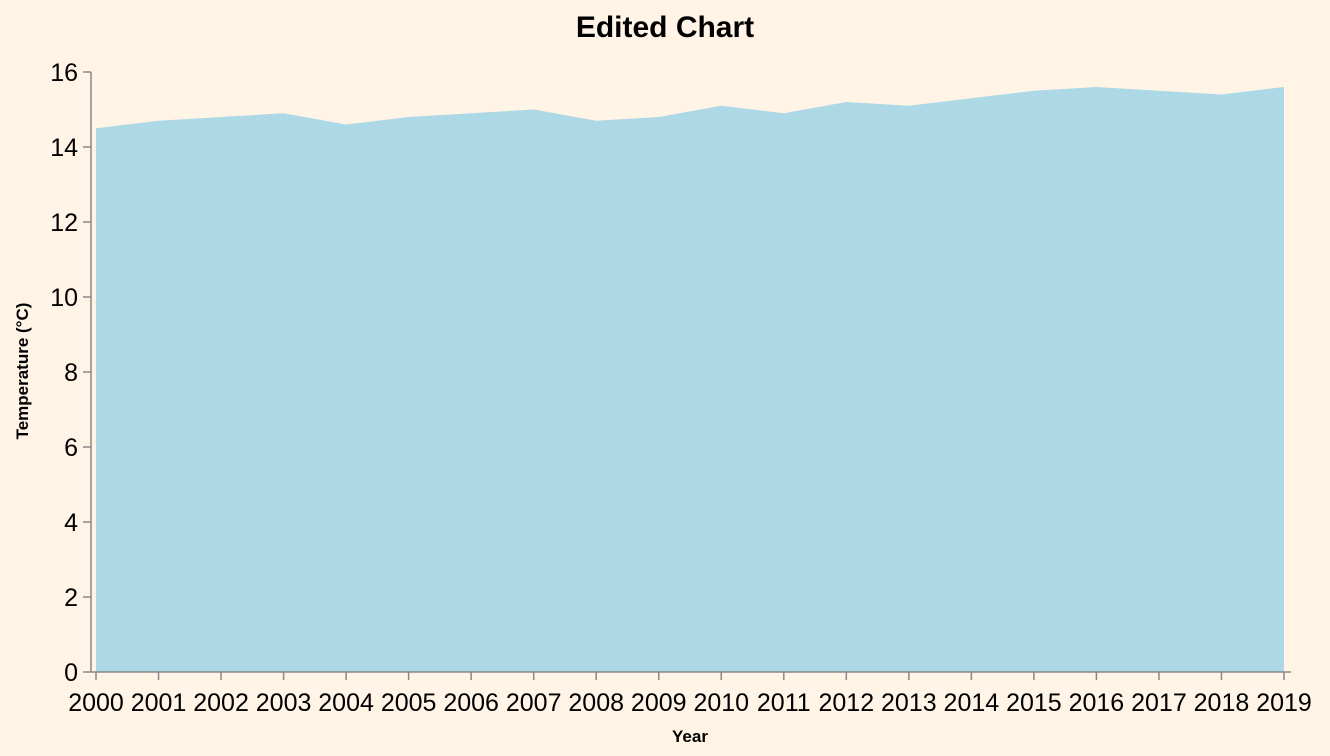 This screenshot has height=756, width=1330. I want to click on y-tick-label: 4, so click(71, 523).